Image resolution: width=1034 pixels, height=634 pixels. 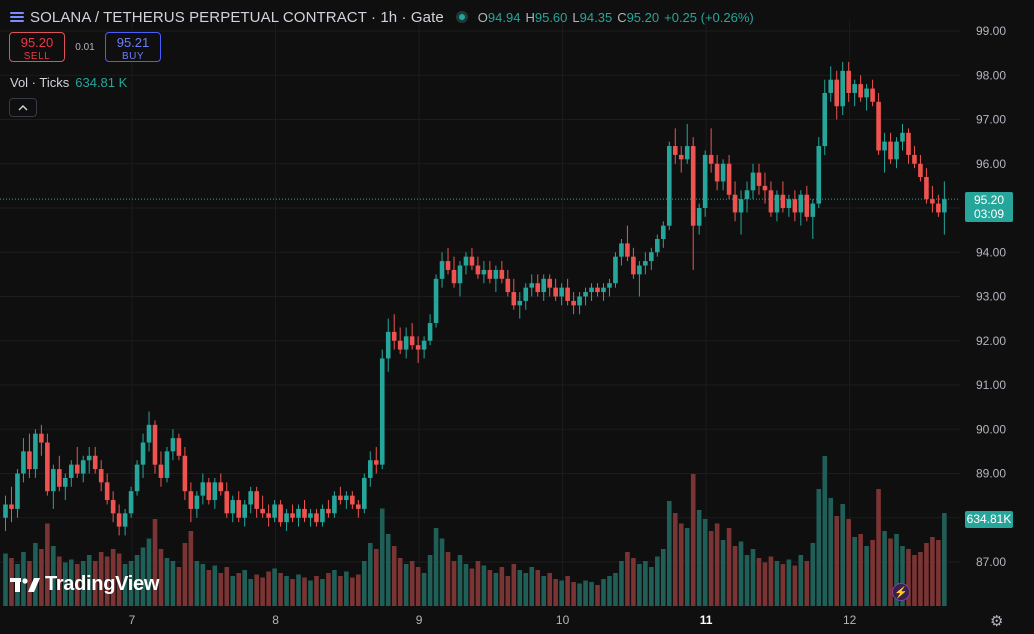 What do you see at coordinates (84, 584) in the screenshot?
I see `tradingview-logo: TradingView` at bounding box center [84, 584].